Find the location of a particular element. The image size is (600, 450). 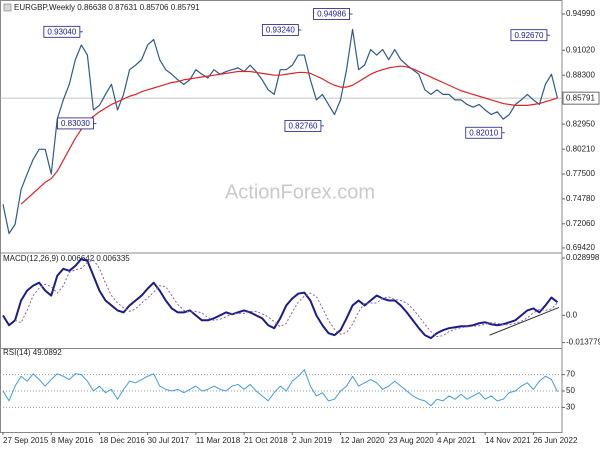

panel-title: RSI(14) 49.0892 is located at coordinates (32, 352).